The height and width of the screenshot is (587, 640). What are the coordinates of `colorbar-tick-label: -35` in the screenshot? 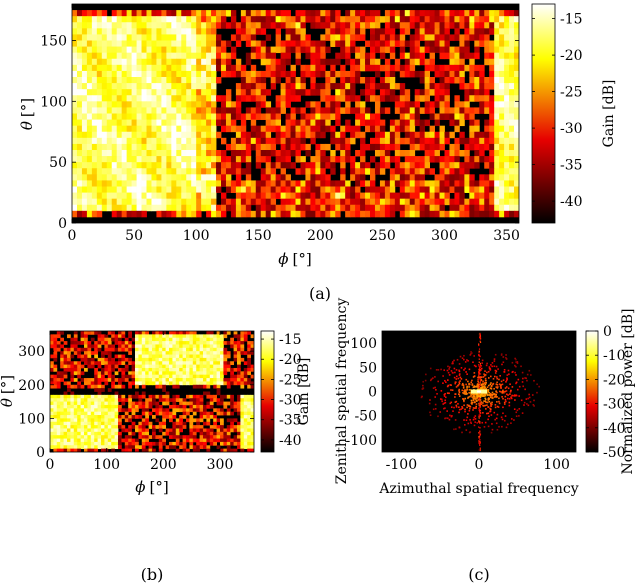 It's located at (571, 166).